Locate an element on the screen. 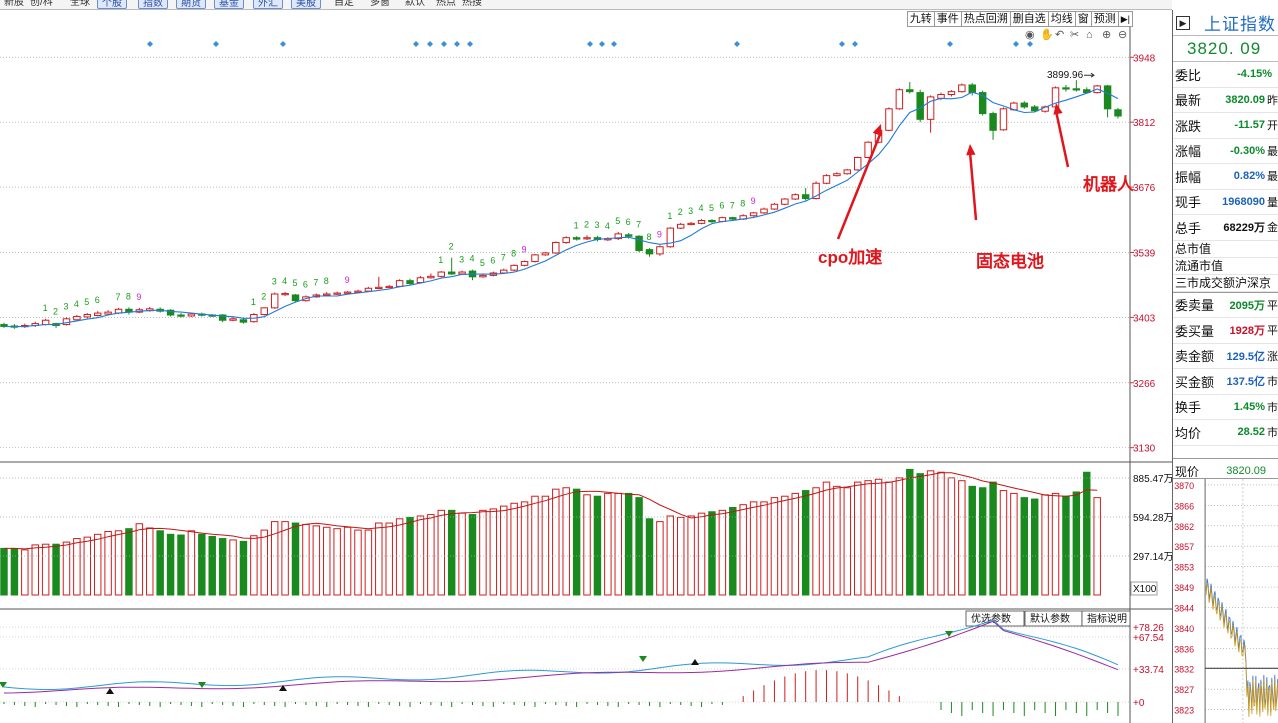 This screenshot has width=1278, height=723. toolbar-button-3: 删自选 is located at coordinates (1029, 19).